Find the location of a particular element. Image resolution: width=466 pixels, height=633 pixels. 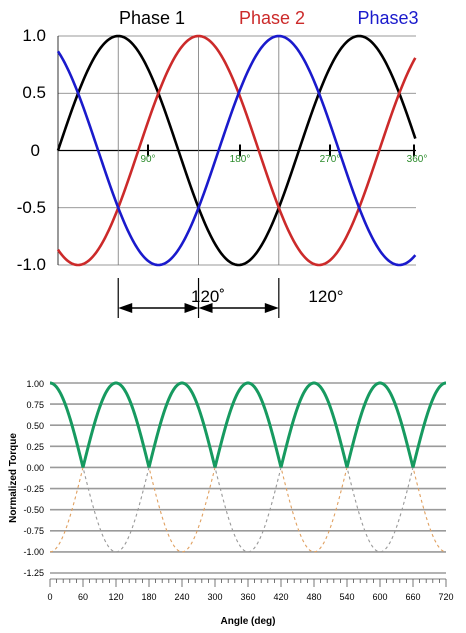

phase-spacing-annotation is located at coordinates (198, 298).